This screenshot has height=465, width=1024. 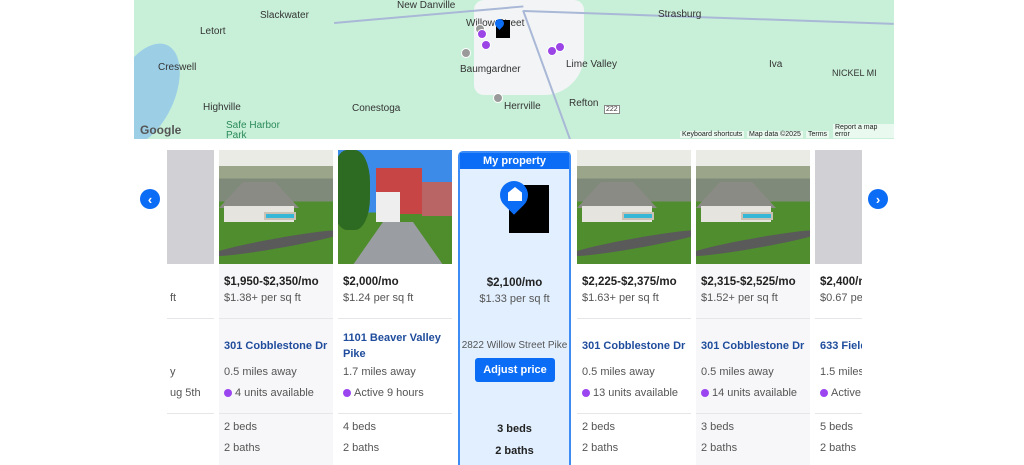 What do you see at coordinates (185, 393) in the screenshot?
I see `listing-status: ug 5th` at bounding box center [185, 393].